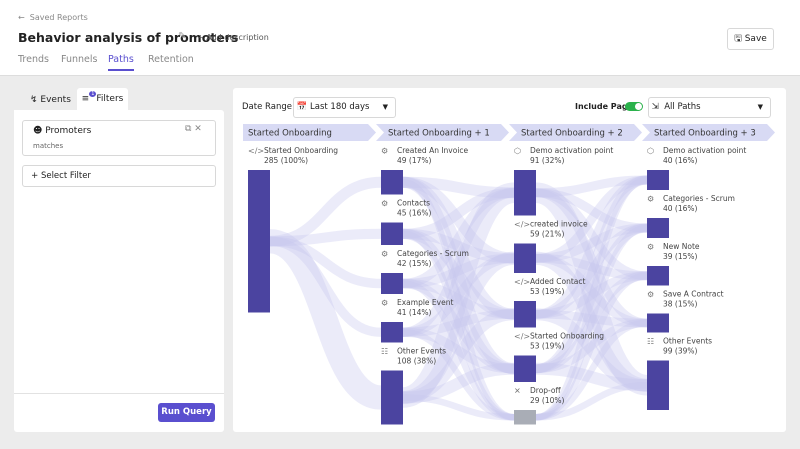 The height and width of the screenshot is (449, 800). What do you see at coordinates (572, 134) in the screenshot?
I see `column-title: Started Onboarding + 2` at bounding box center [572, 134].